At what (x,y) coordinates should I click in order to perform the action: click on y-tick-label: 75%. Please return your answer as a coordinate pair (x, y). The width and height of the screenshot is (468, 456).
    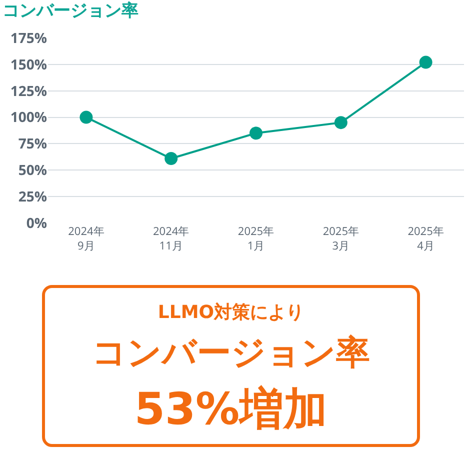
    Looking at the image, I should click on (33, 144).